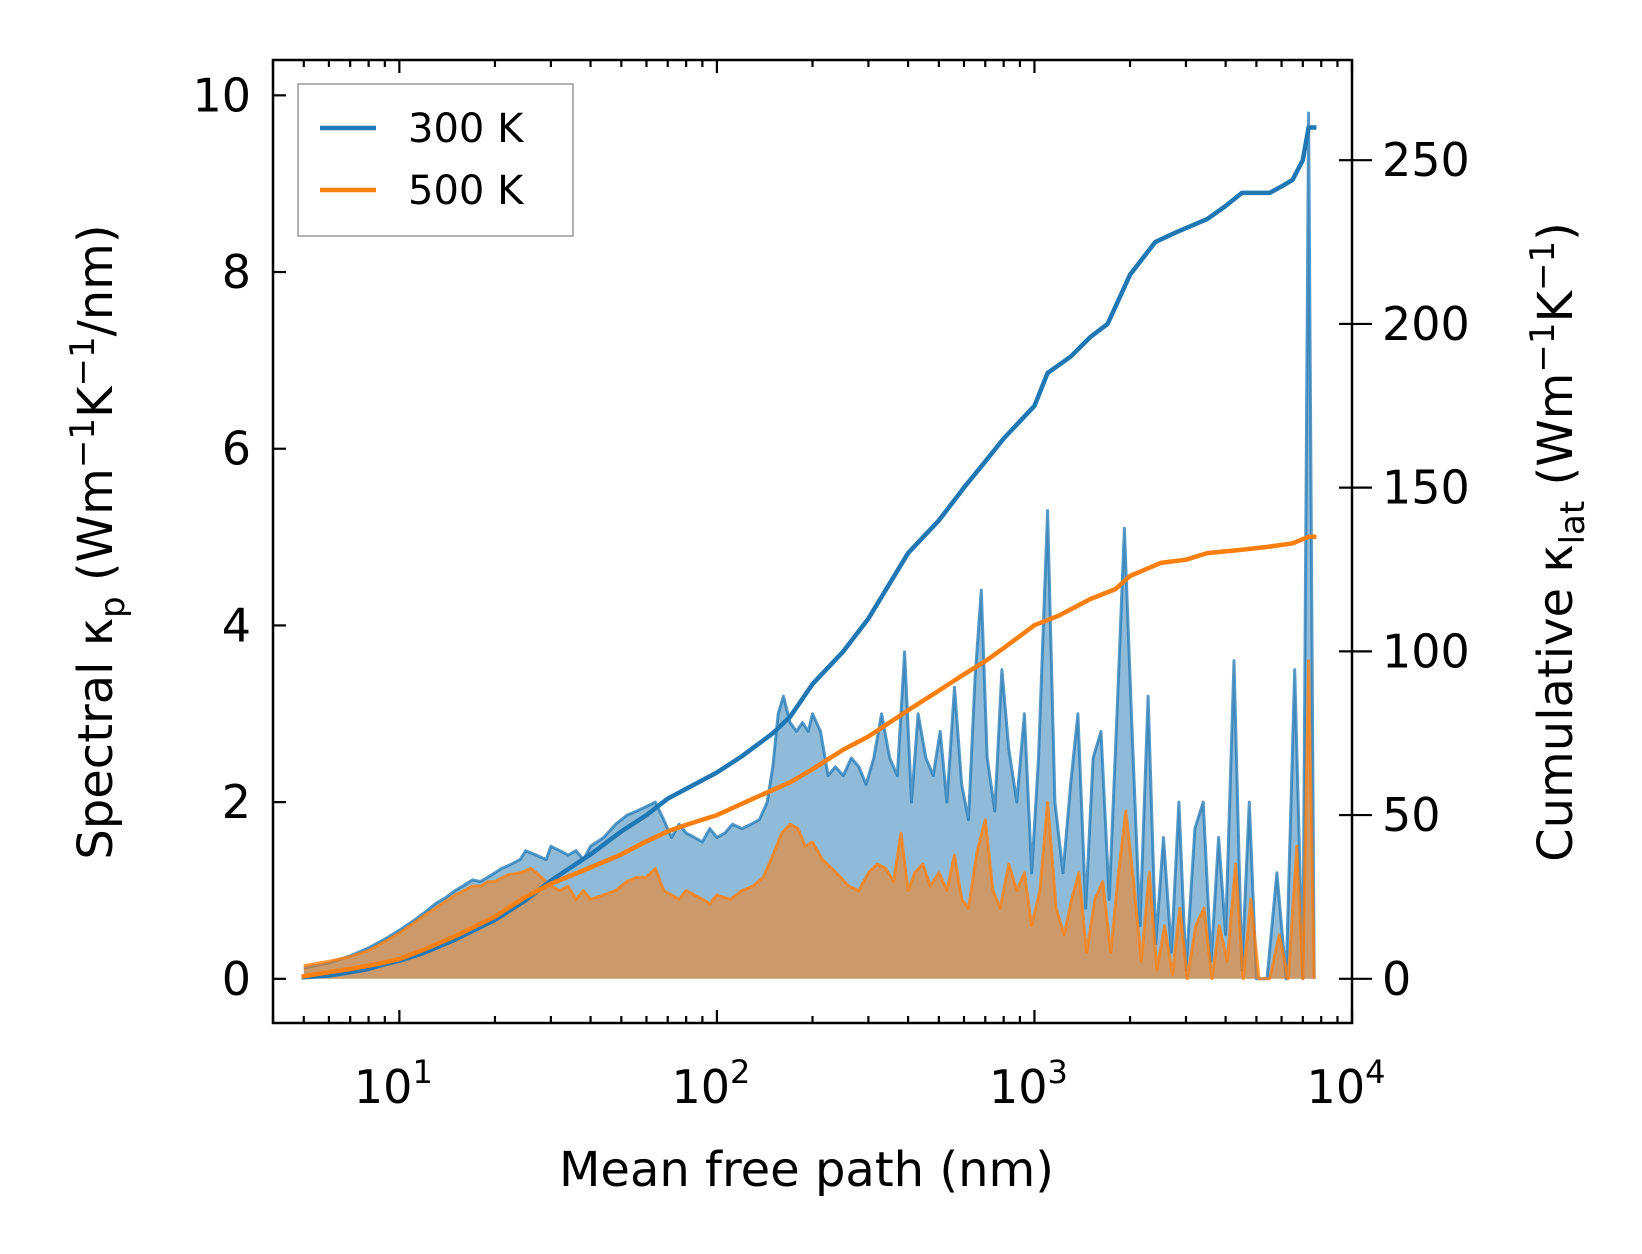  Describe the element at coordinates (236, 449) in the screenshot. I see `y-left-tick-label: 6` at that location.